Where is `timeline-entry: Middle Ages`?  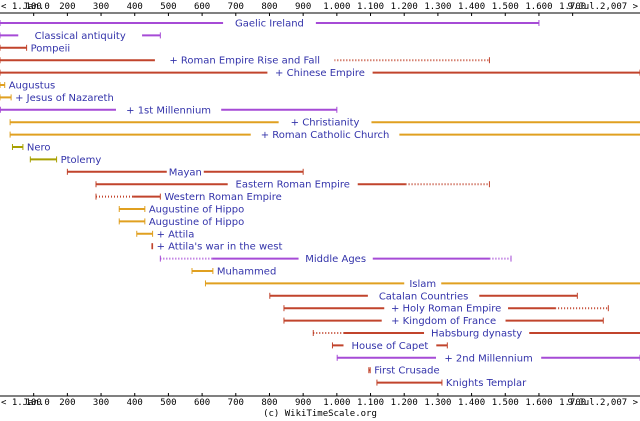
timeline-entry: Middle Ages is located at coordinates (335, 258).